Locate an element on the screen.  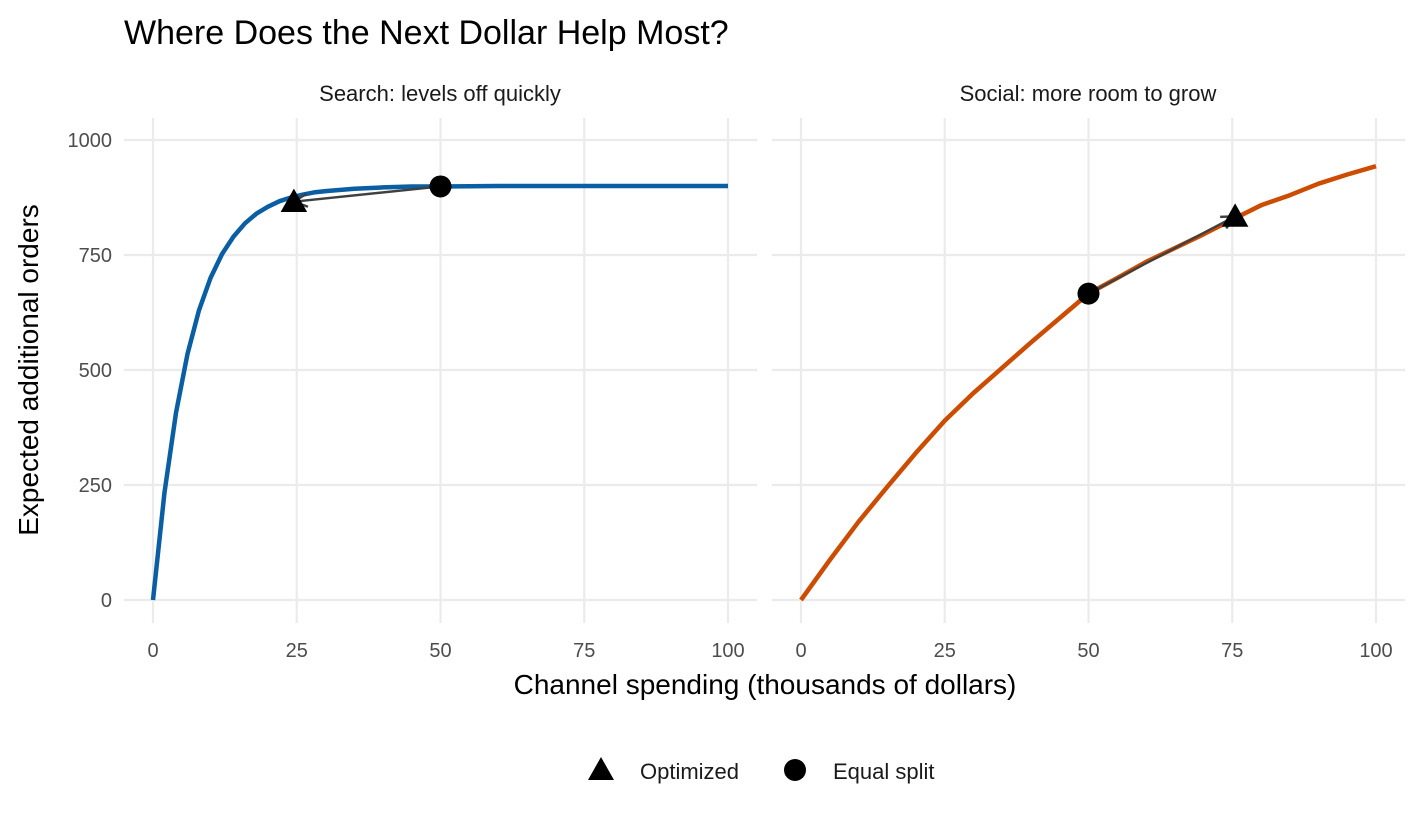
y-tick-label: 250 is located at coordinates (95, 486).